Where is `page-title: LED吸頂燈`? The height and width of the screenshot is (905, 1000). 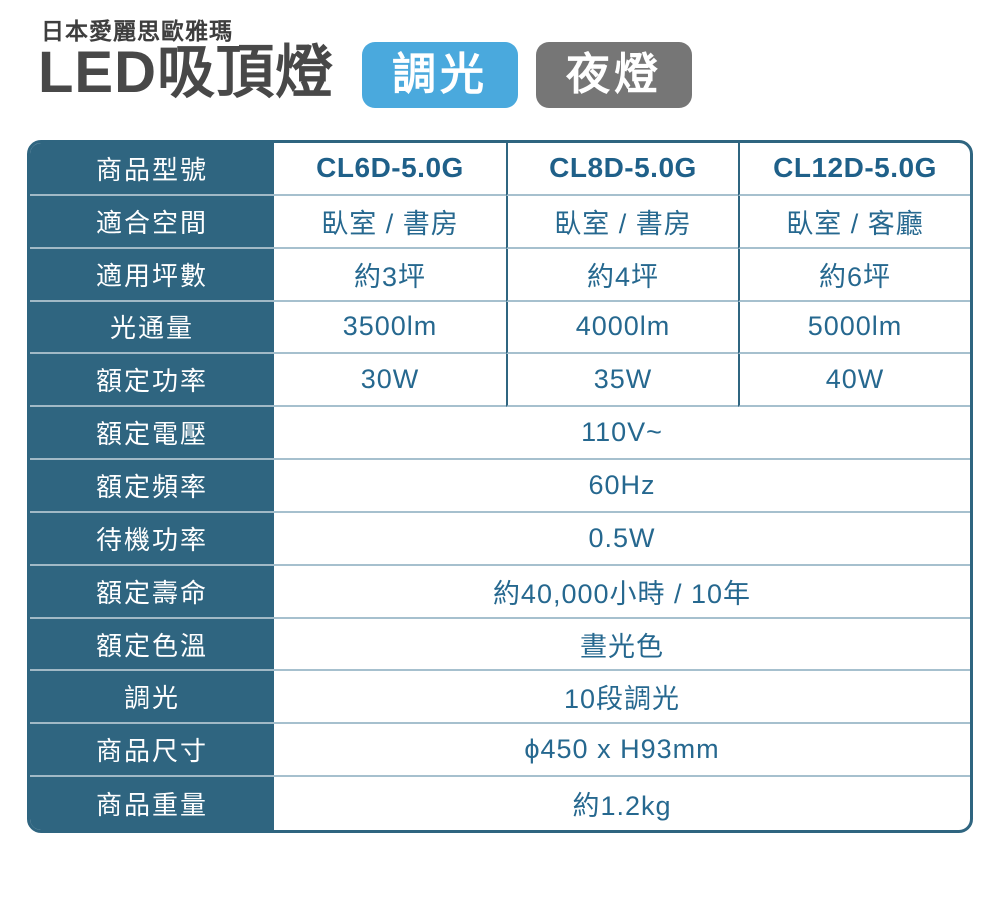
page-title: LED吸頂燈 is located at coordinates (186, 72).